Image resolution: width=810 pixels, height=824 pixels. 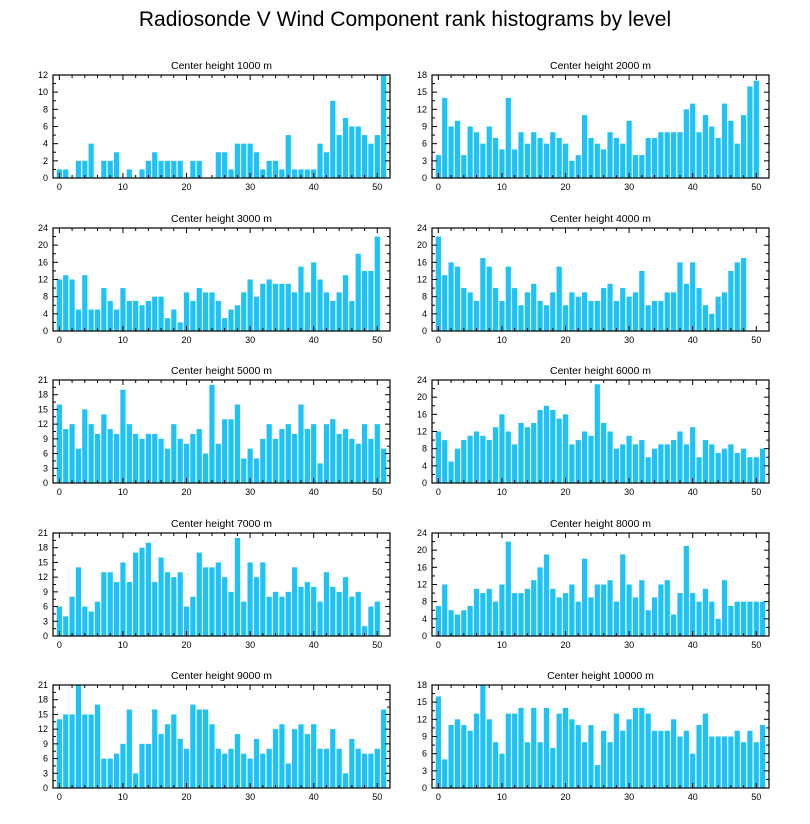 What do you see at coordinates (123, 492) in the screenshot?
I see `x-tick-label: 10` at bounding box center [123, 492].